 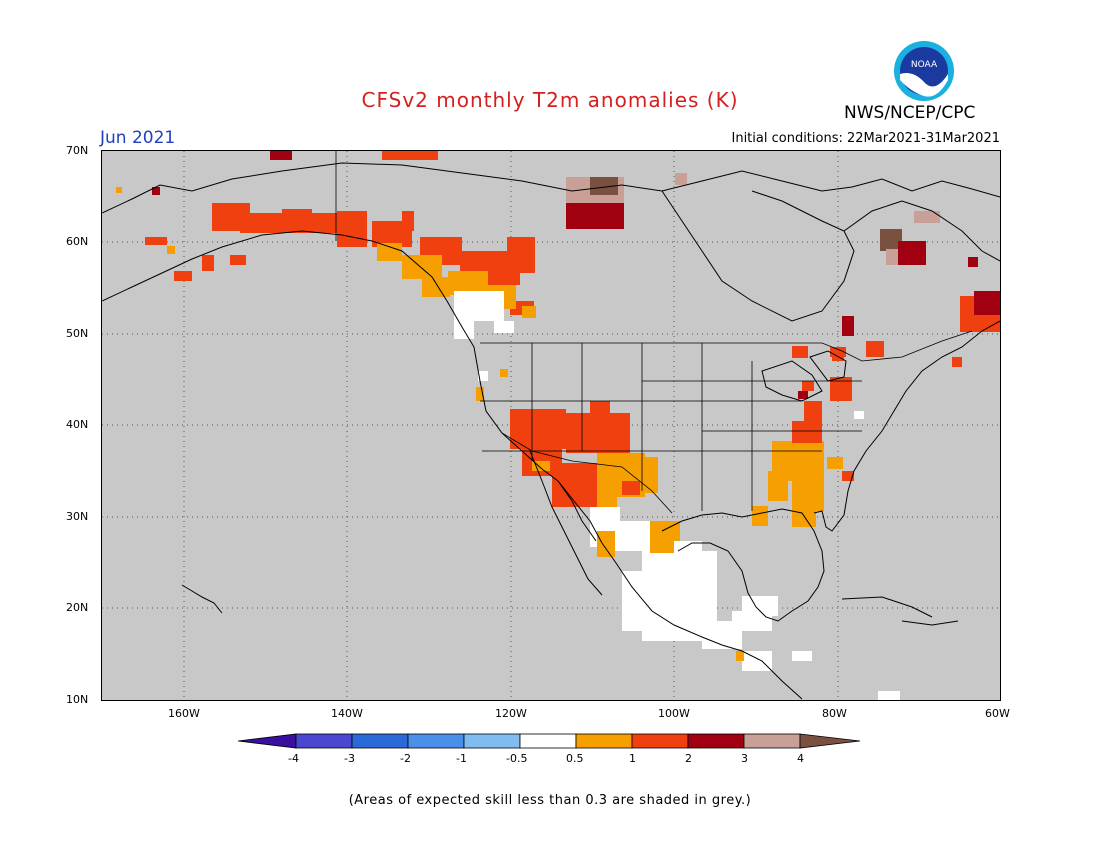 What do you see at coordinates (77, 516) in the screenshot?
I see `lat-label: 30N` at bounding box center [77, 516].